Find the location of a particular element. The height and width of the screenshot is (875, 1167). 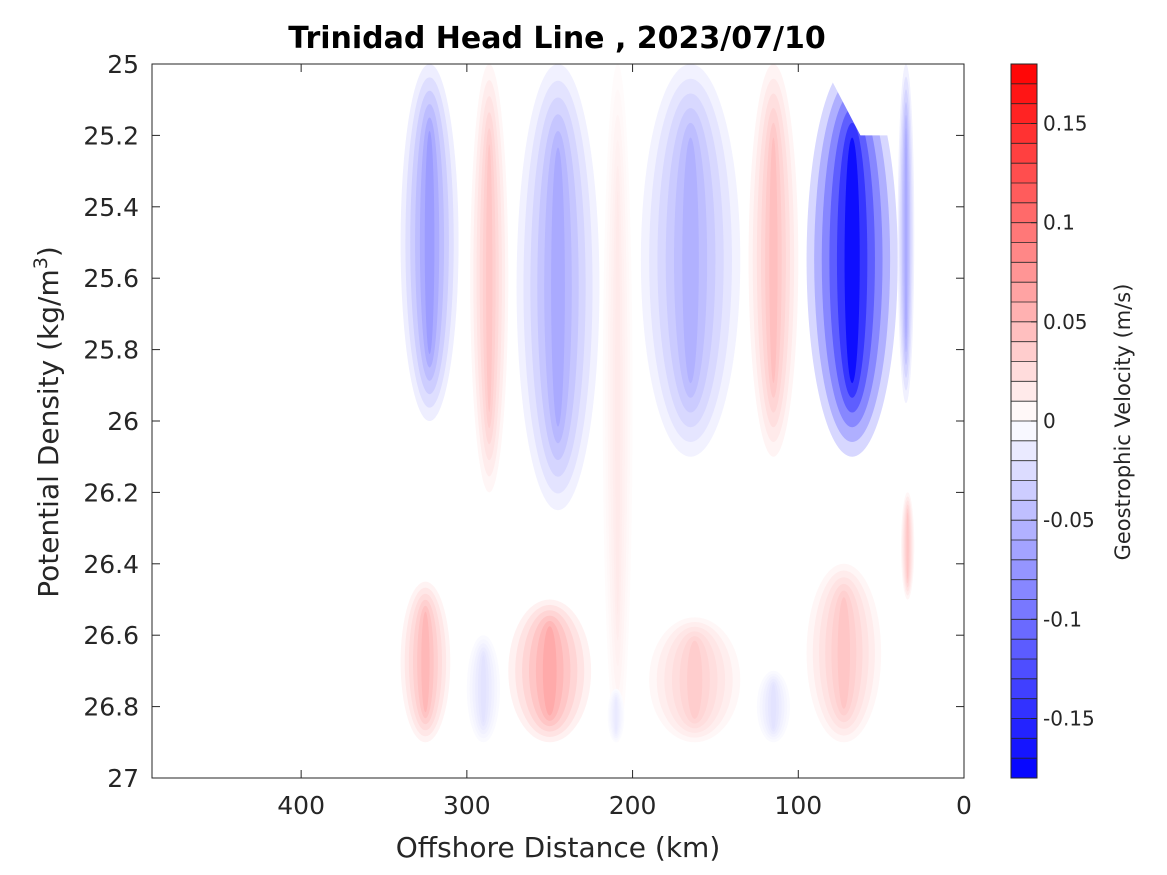

y-tick-label: 26.6 is located at coordinates (111, 635).